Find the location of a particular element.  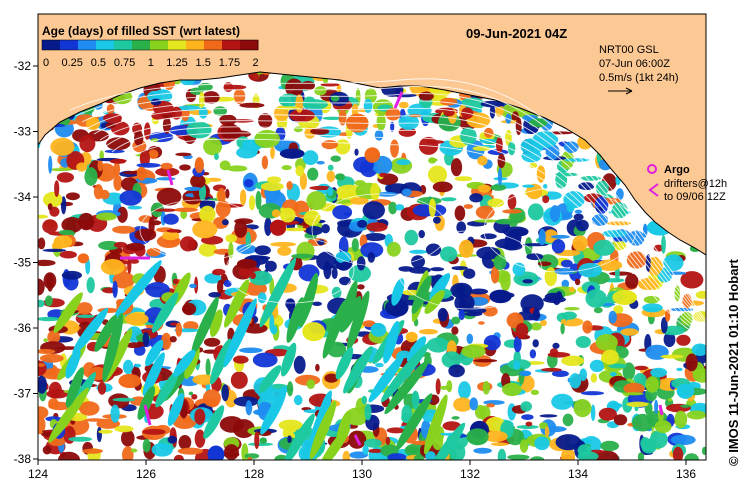

currents-info: NRT00 GSL 07-Jun 06:00Z 0.5m/s (1kt 24h) is located at coordinates (638, 69).